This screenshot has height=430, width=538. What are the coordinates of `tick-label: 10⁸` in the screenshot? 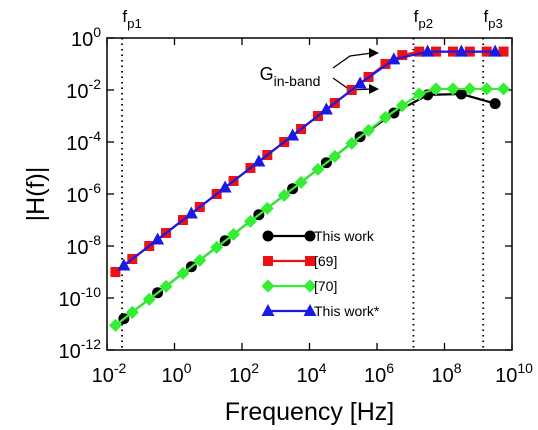 It's located at (446, 373).